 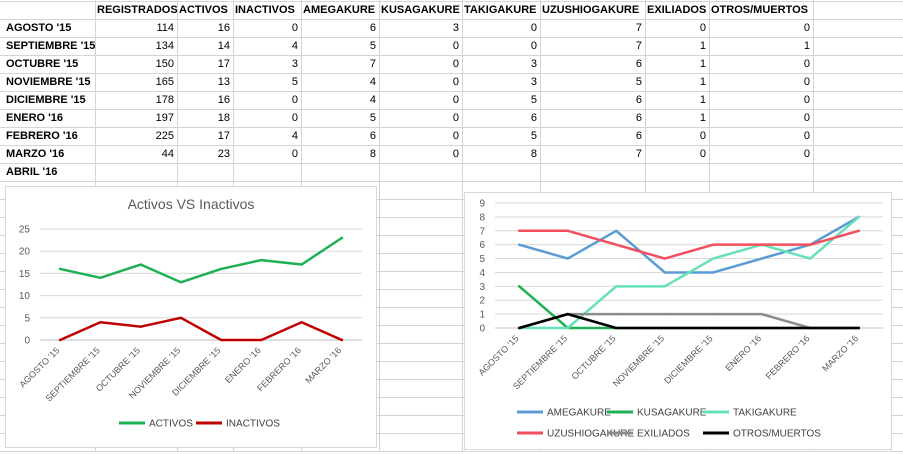 What do you see at coordinates (50, 46) in the screenshot?
I see `row-label: SEPTIEMBRE '15` at bounding box center [50, 46].